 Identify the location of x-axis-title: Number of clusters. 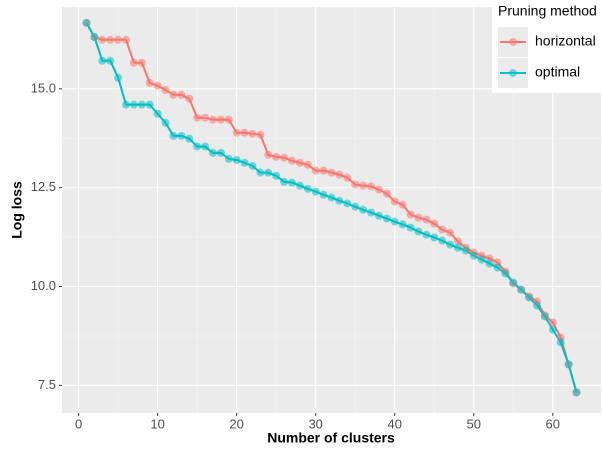
(331, 438).